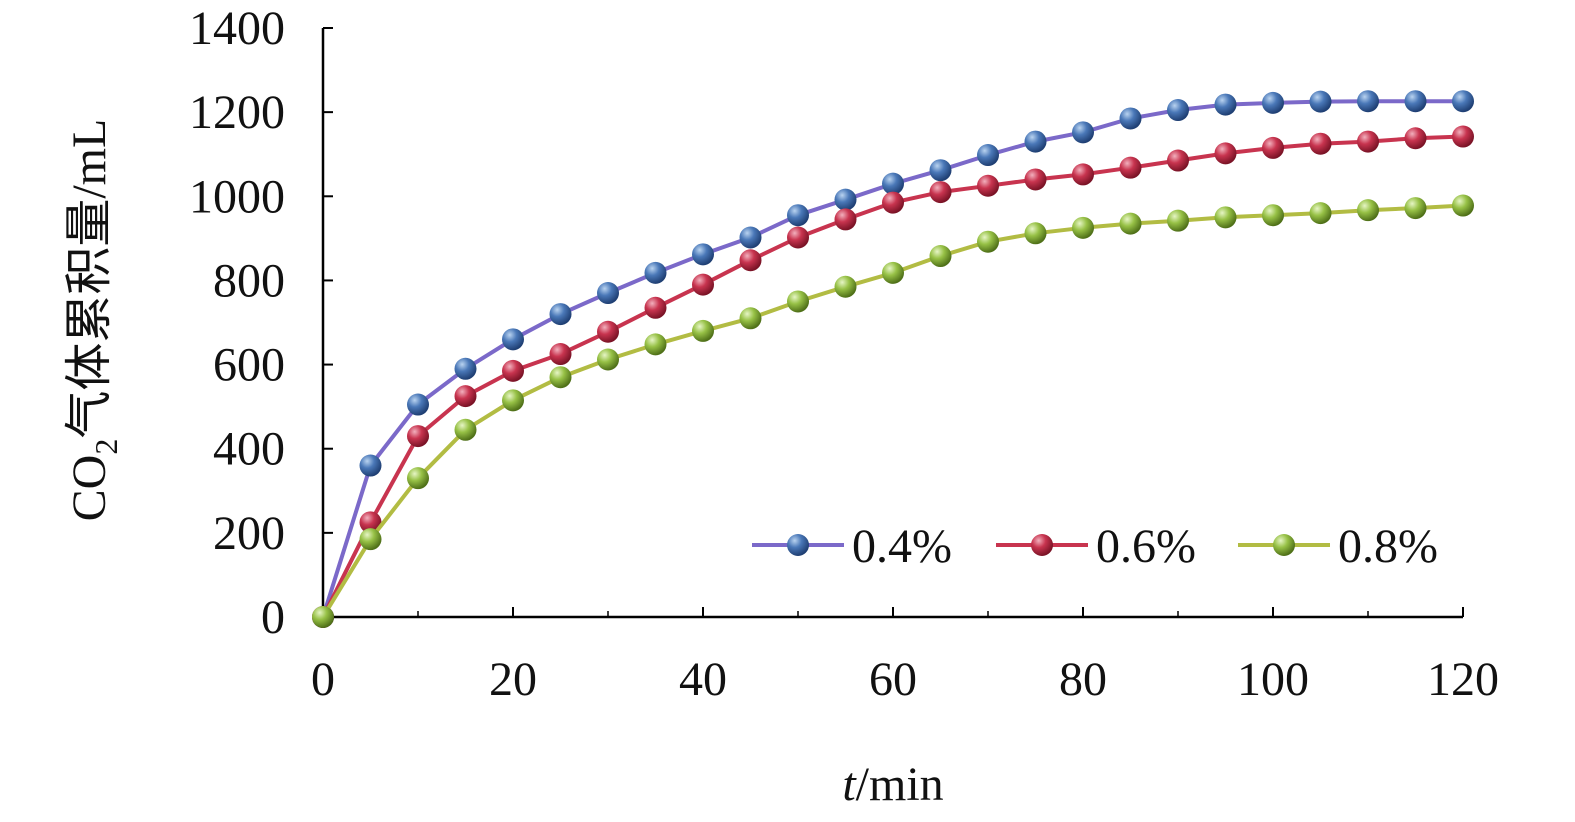  What do you see at coordinates (1388, 546) in the screenshot?
I see `legend-label: 0.8%` at bounding box center [1388, 546].